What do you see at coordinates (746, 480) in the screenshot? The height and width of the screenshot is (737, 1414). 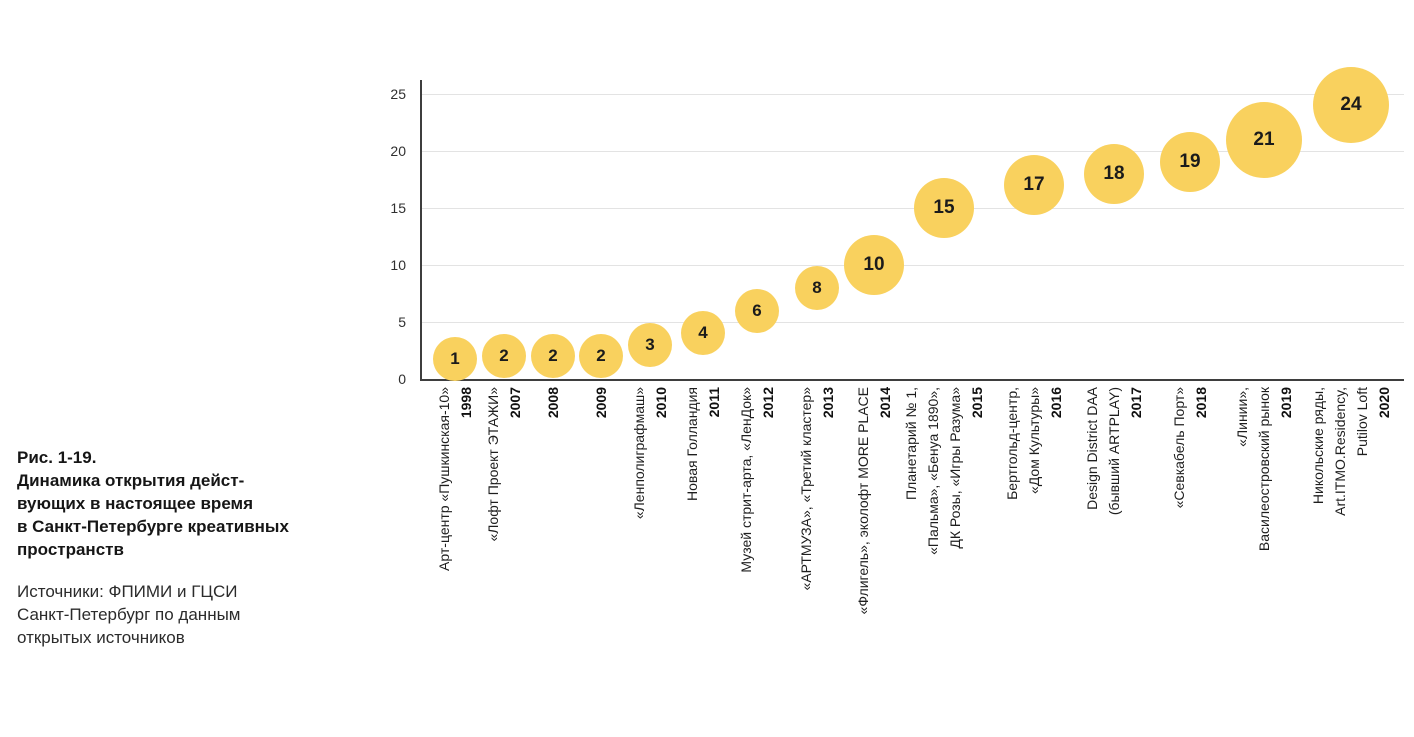 I see `venue-name: Музей стрит-арта, «ЛенДок»` at bounding box center [746, 480].